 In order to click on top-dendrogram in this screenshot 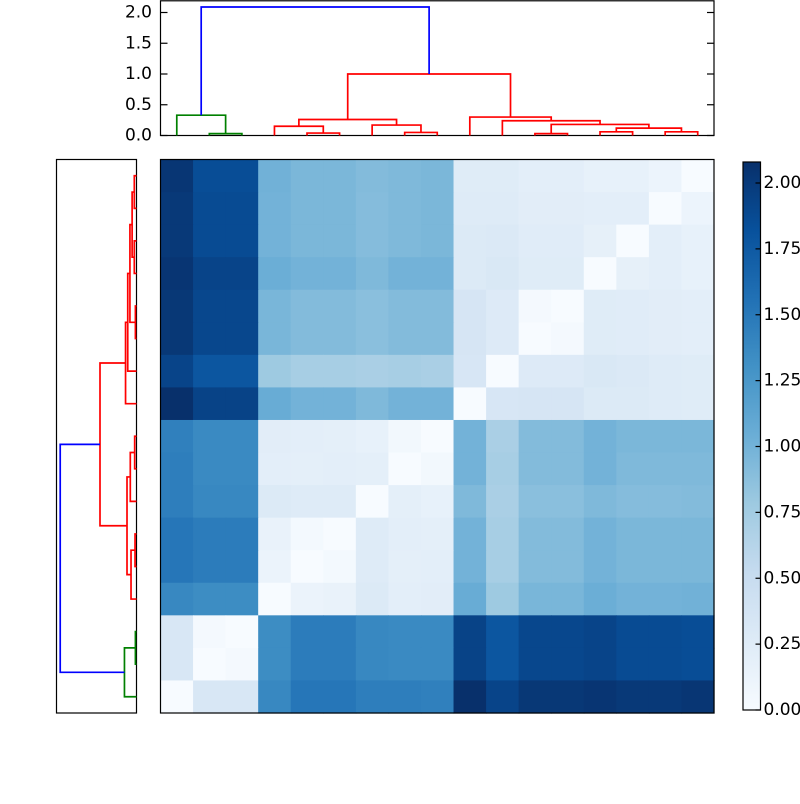, I will do `click(438, 68)`.